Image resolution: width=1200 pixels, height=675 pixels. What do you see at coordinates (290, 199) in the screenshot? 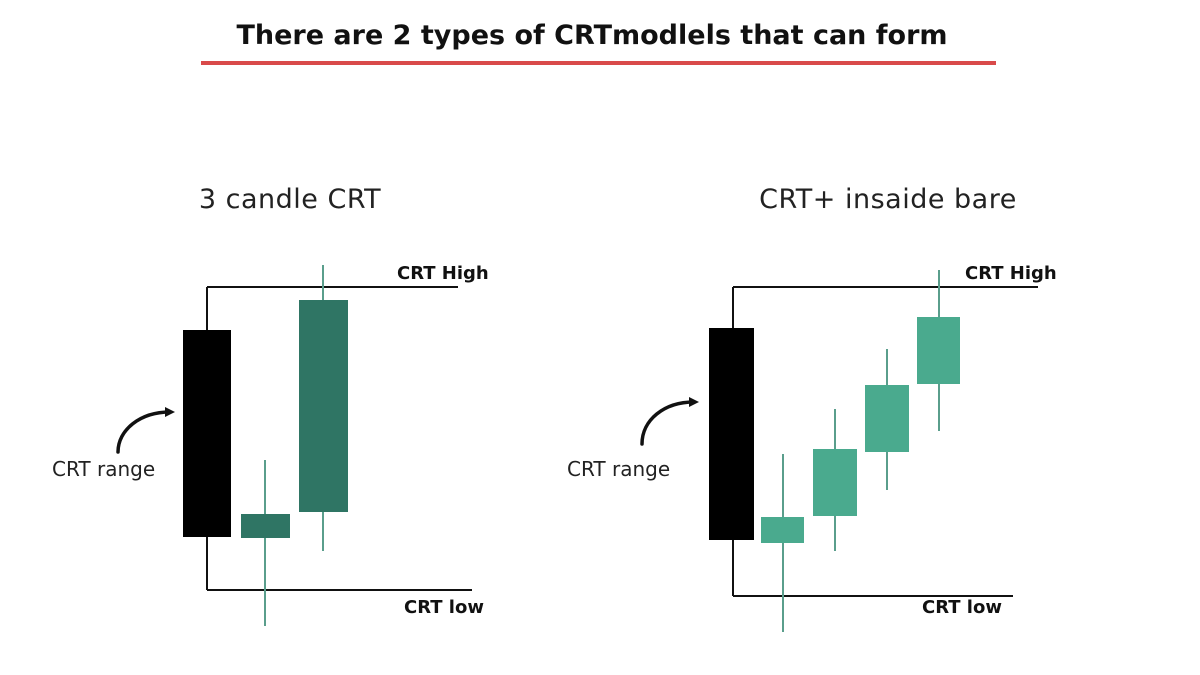
I see `panel-title: 3 candle CRT` at bounding box center [290, 199].